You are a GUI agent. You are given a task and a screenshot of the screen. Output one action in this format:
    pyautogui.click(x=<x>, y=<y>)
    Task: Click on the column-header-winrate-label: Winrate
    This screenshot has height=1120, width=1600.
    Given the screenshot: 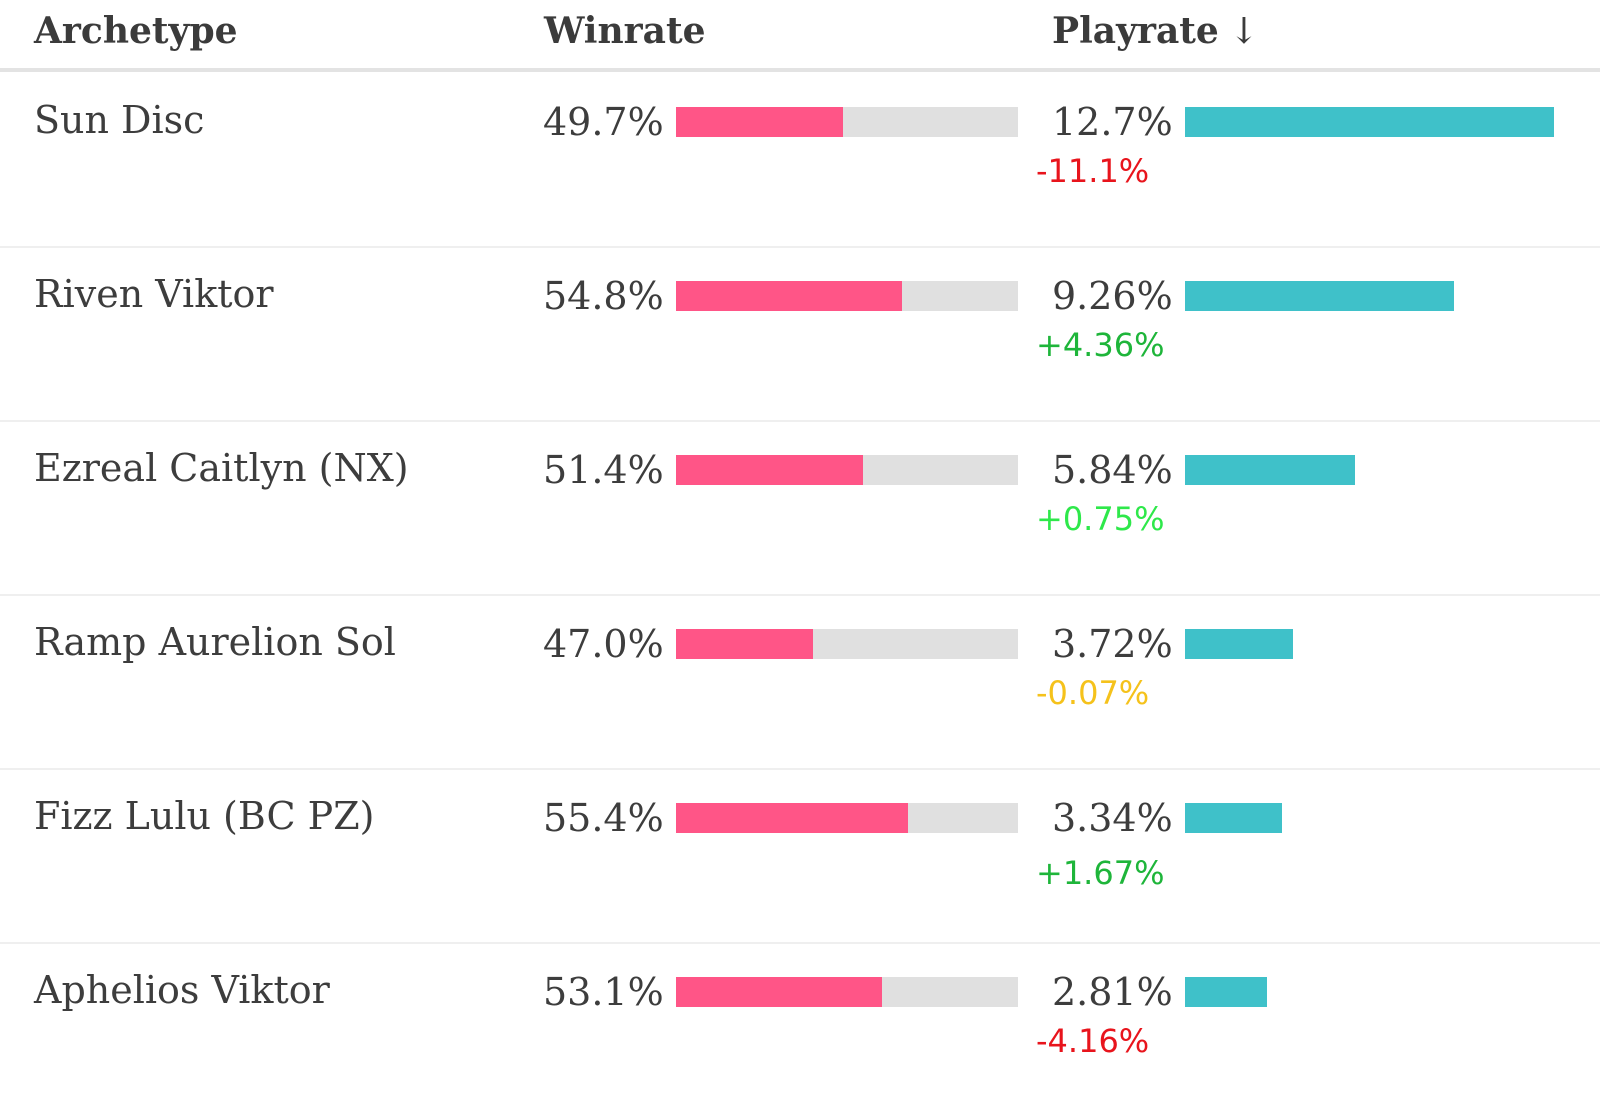 What is the action you would take?
    pyautogui.click(x=625, y=31)
    